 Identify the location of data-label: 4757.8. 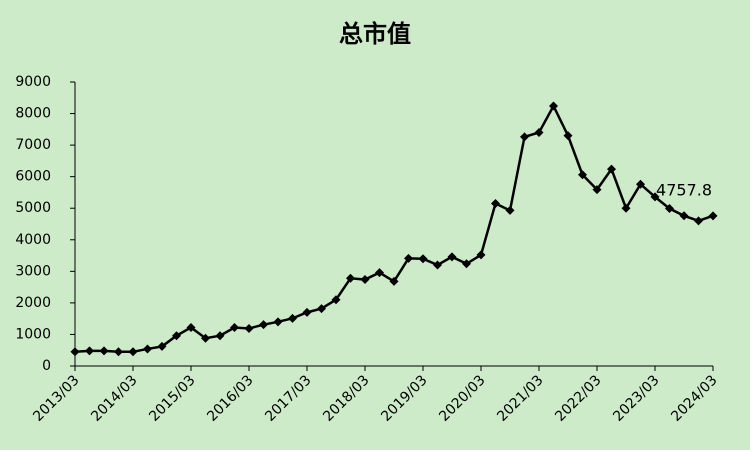
(684, 189).